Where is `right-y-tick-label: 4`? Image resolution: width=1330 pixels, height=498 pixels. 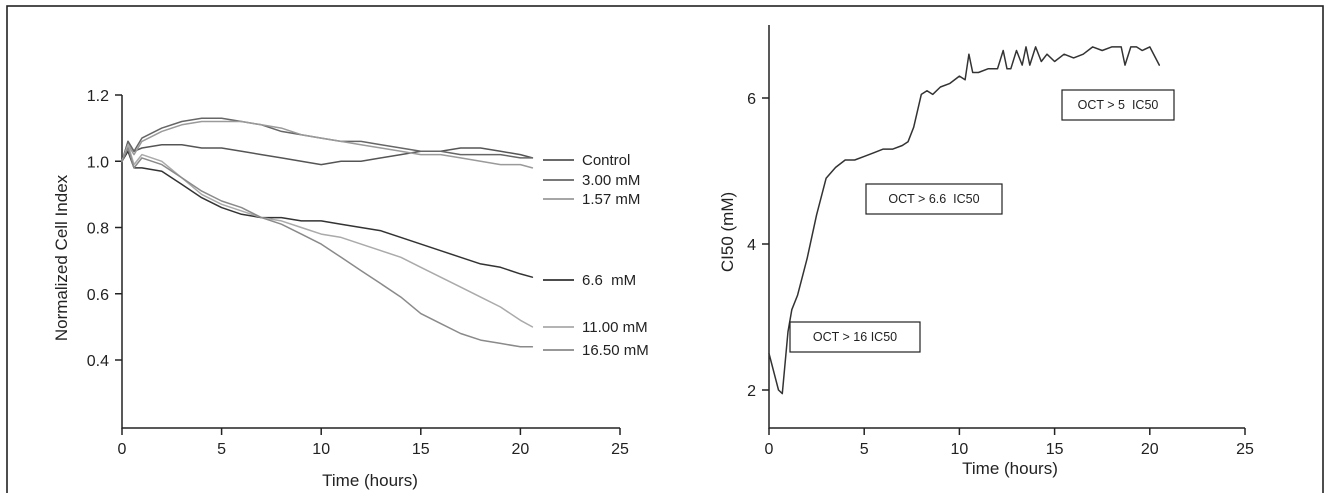
right-y-tick-label: 4 is located at coordinates (751, 245).